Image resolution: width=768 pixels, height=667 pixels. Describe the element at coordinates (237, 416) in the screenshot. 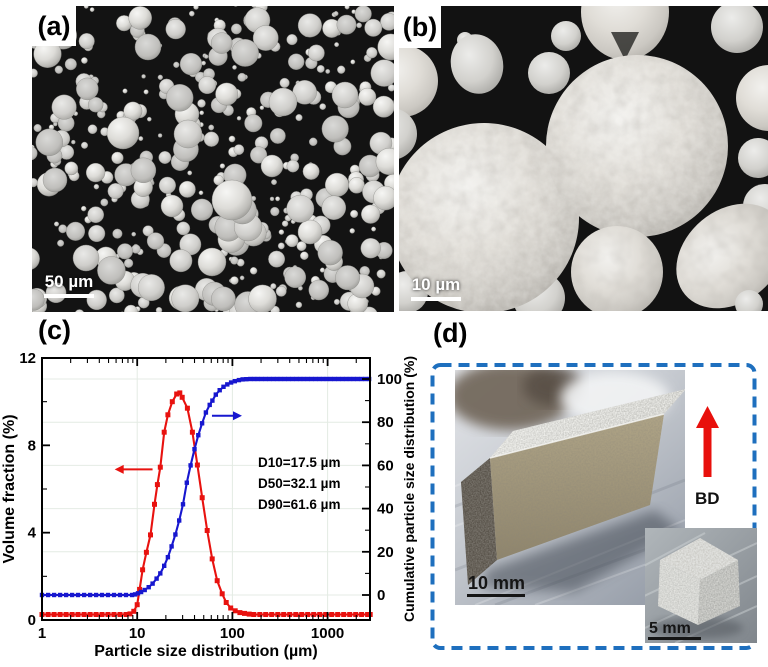

I see `arrow-head` at that location.